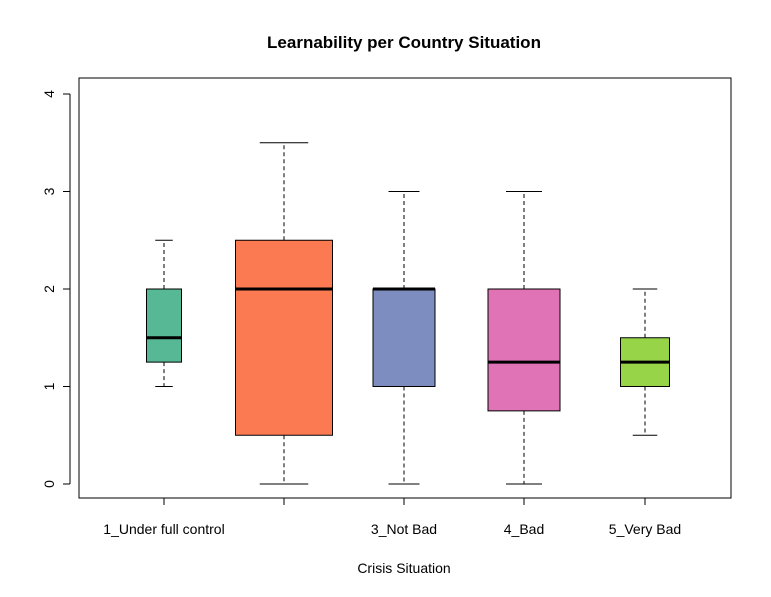 This screenshot has height=597, width=771. What do you see at coordinates (49, 386) in the screenshot?
I see `y-tick-label: 1` at bounding box center [49, 386].